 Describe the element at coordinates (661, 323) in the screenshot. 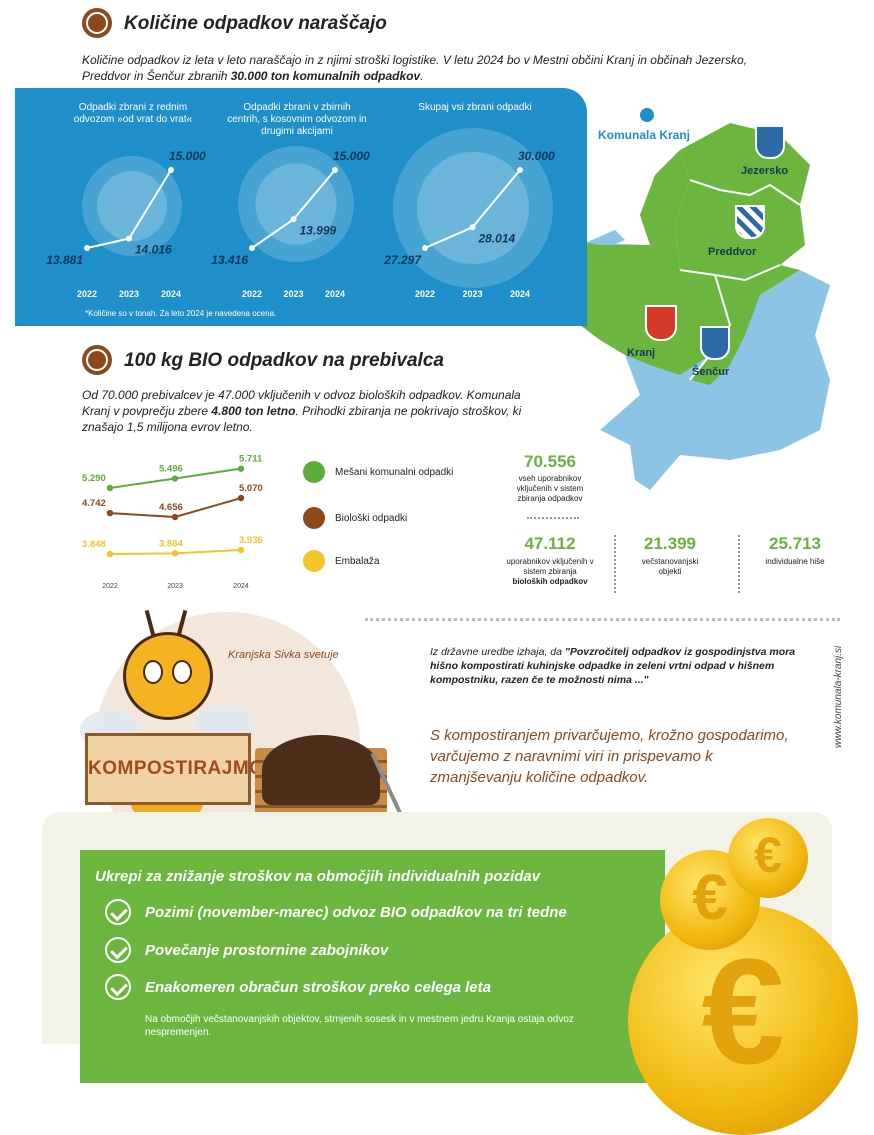

I see `kranj-crest-icon` at that location.